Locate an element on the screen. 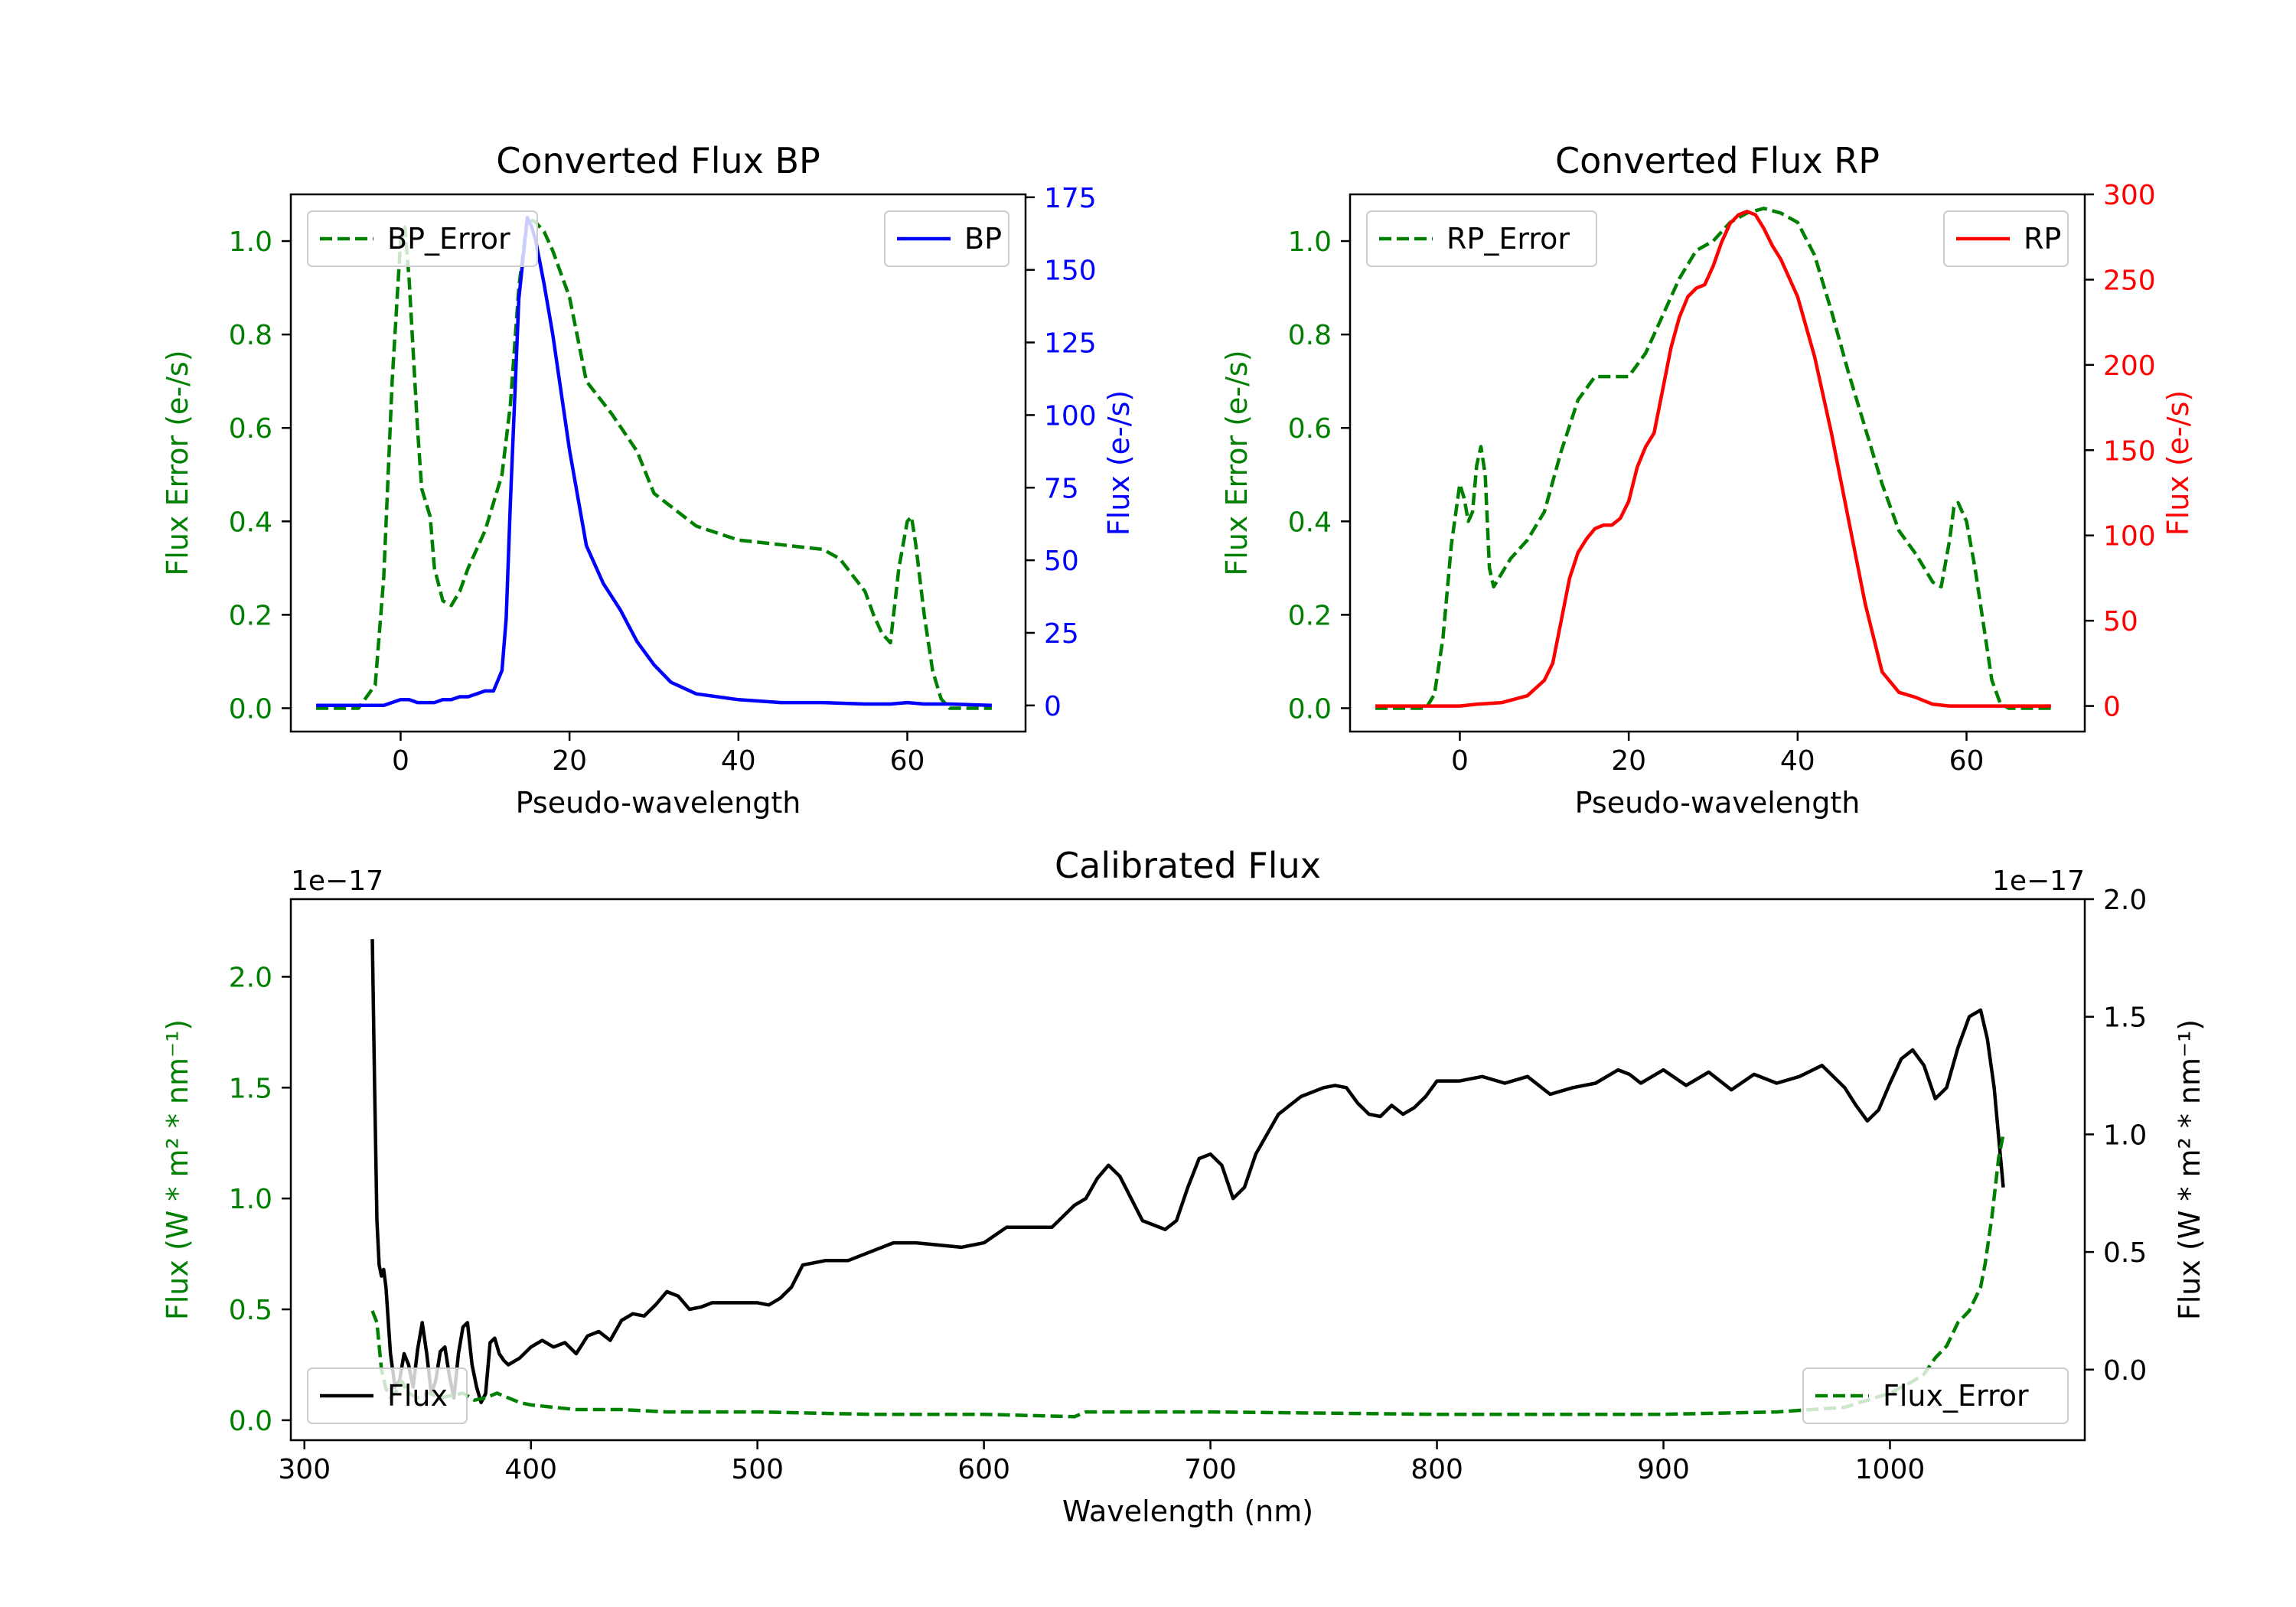  x-tick-label: 400 is located at coordinates (530, 1470).